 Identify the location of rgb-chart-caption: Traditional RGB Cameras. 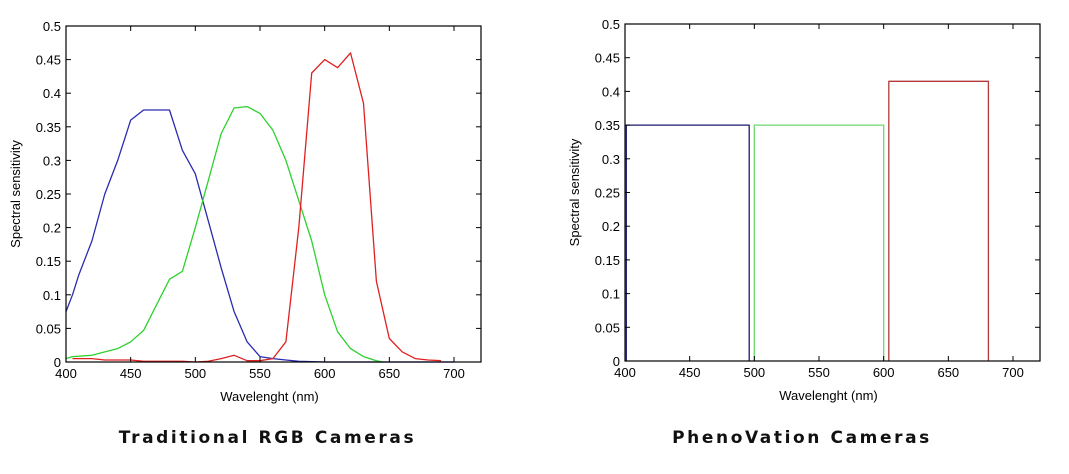
(267, 438).